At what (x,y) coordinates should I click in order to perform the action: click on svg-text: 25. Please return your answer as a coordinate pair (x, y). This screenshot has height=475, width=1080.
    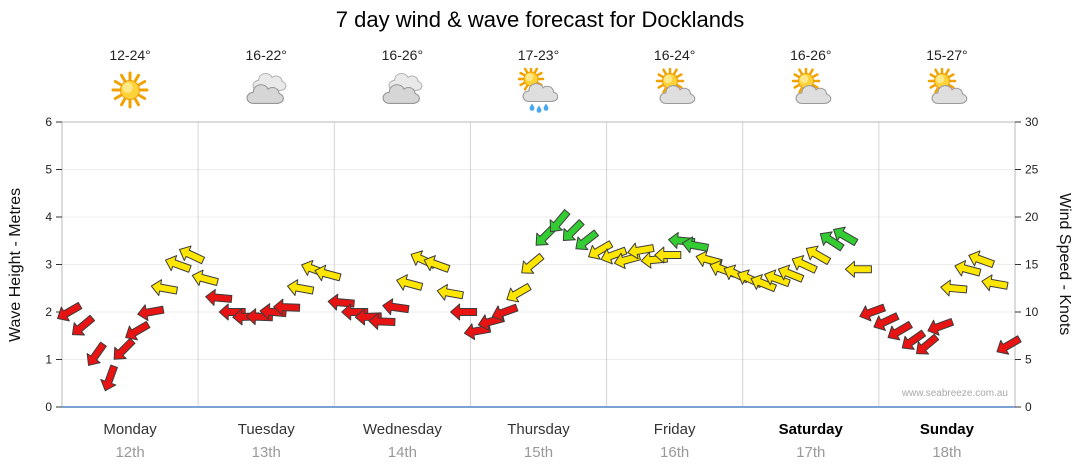
    Looking at the image, I should click on (1032, 170).